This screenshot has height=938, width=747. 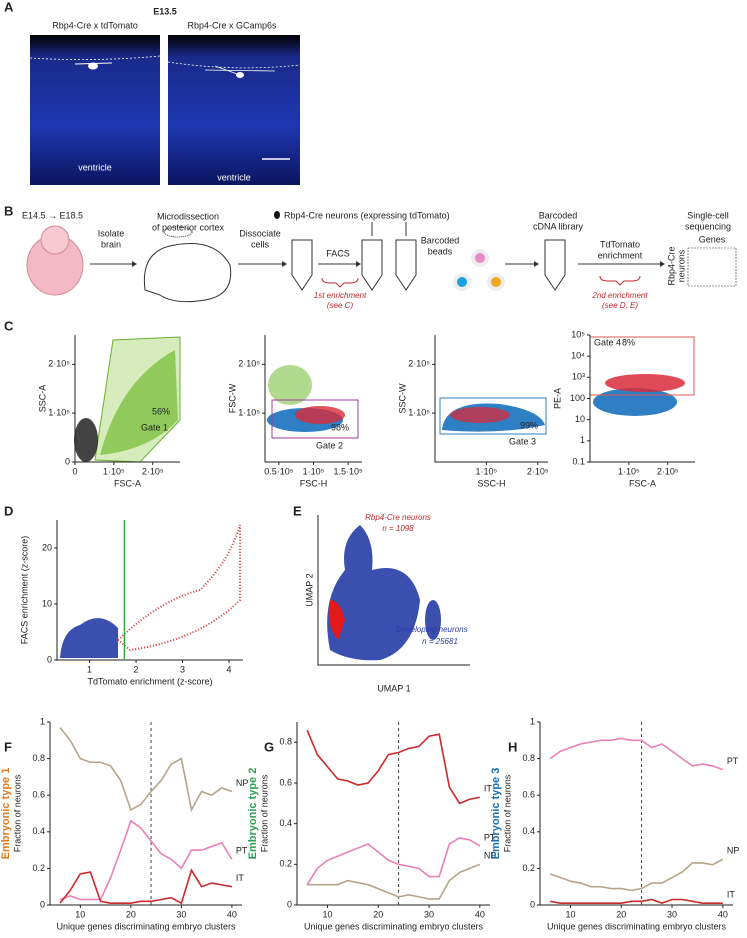 I want to click on x-tick-label: 3, so click(x=182, y=669).